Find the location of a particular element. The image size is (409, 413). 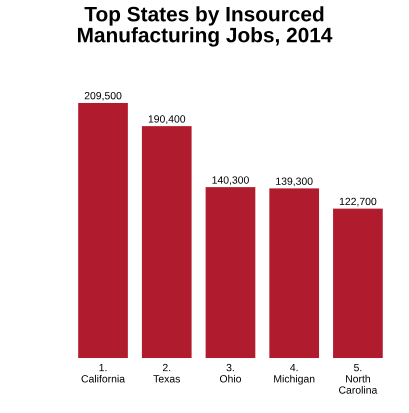

x-tick-label: 2. Texas is located at coordinates (166, 373).